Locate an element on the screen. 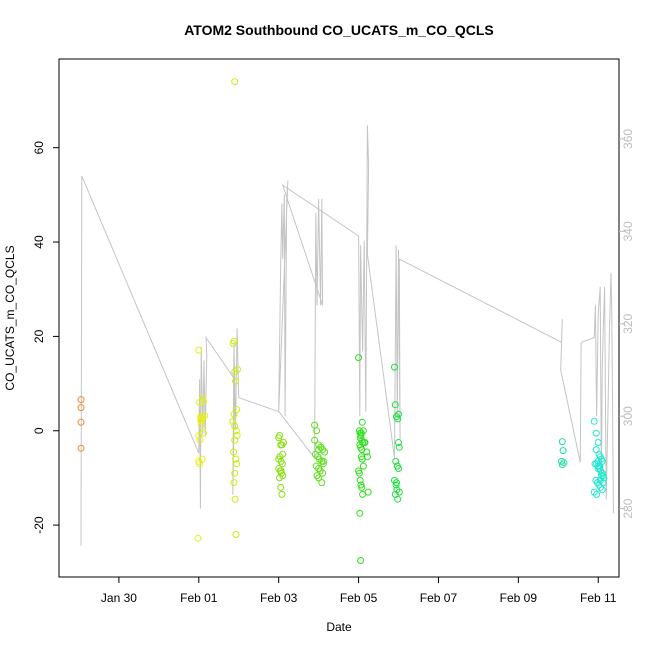  x-tick-label: Feb 07 is located at coordinates (439, 598).